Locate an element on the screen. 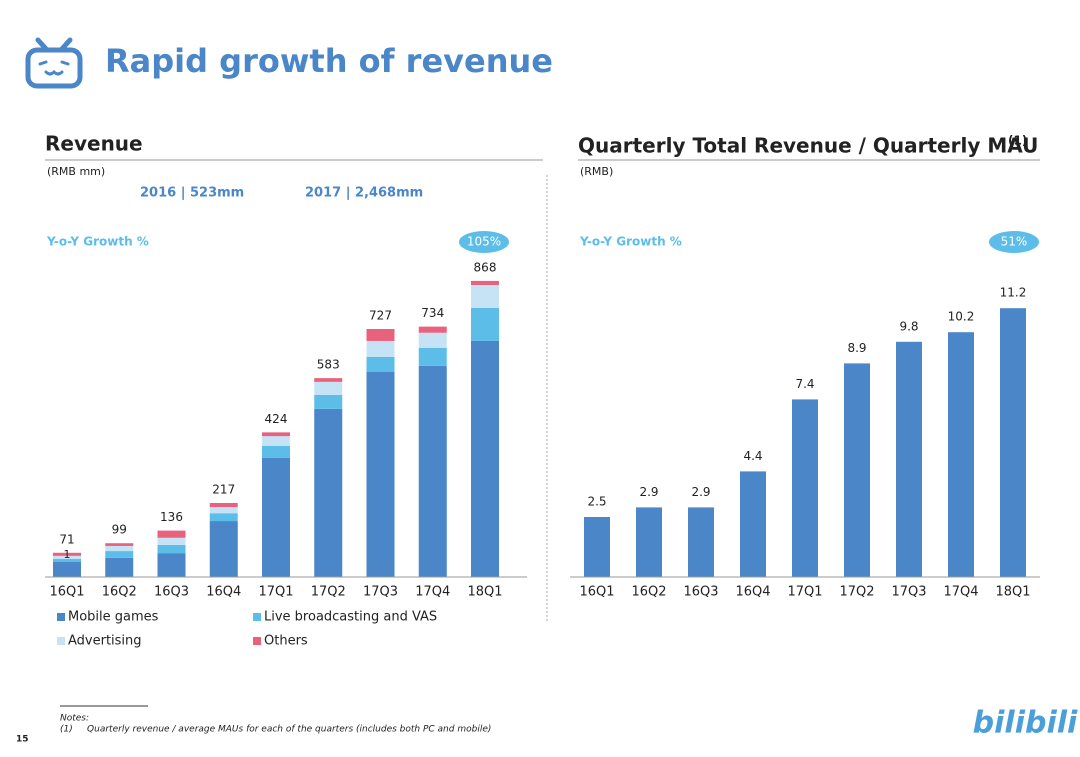 This screenshot has height=757, width=1080. value-label: 7.4 is located at coordinates (804, 384).